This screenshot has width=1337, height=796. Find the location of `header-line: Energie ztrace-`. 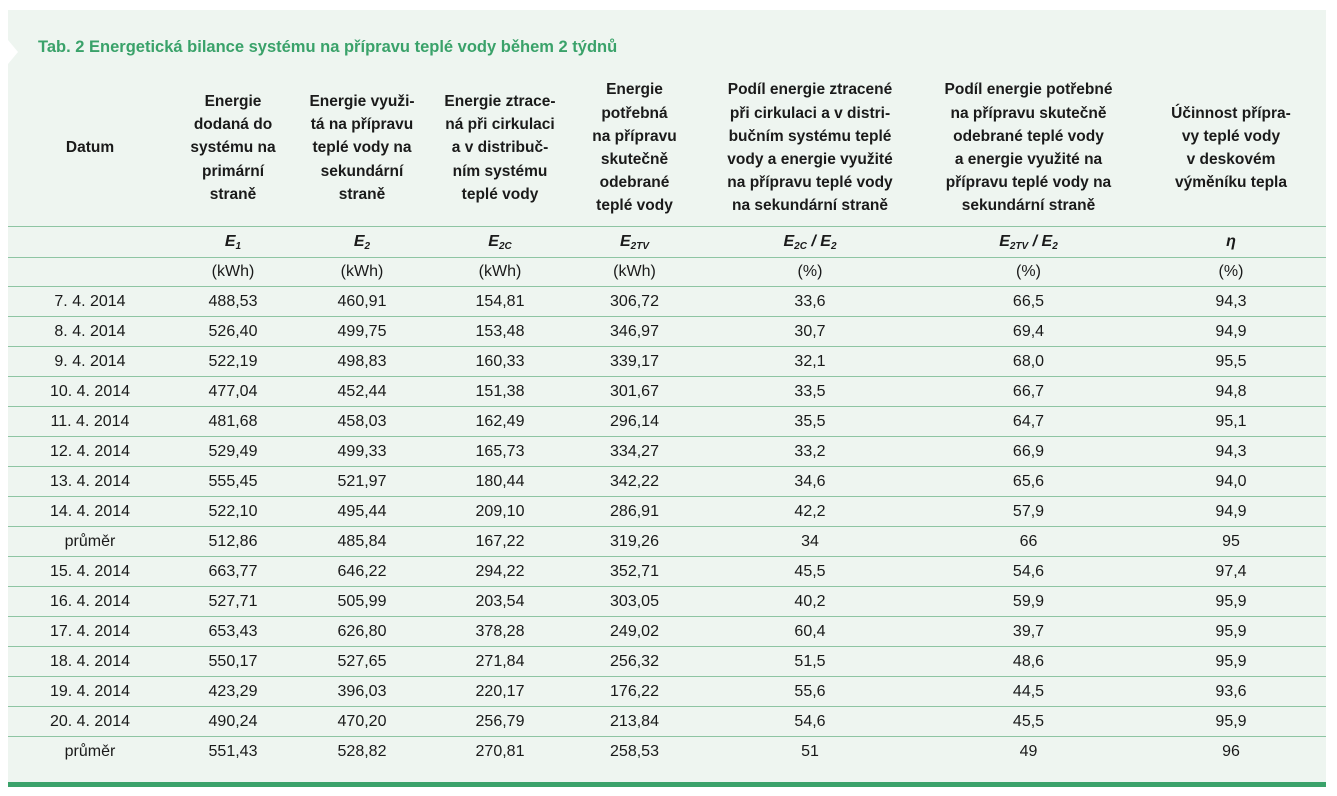

header-line: Energie ztrace- is located at coordinates (500, 101).